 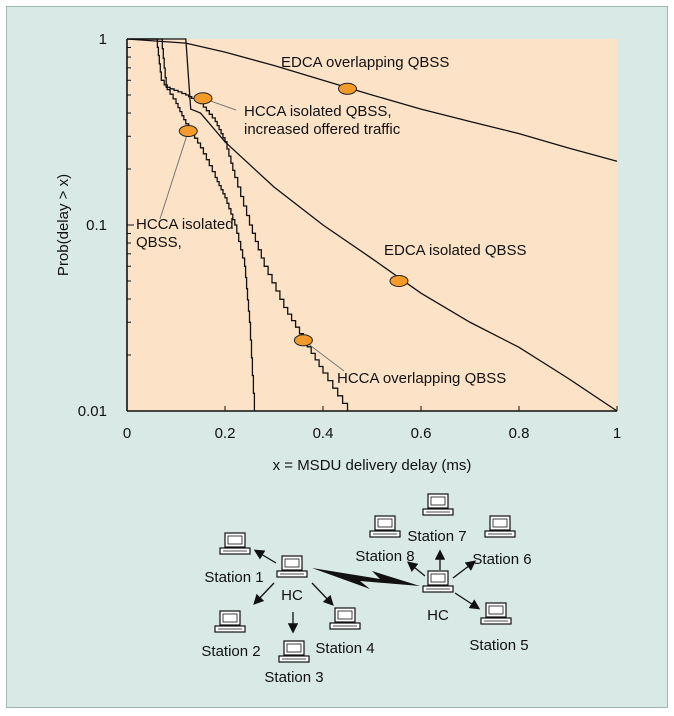 What do you see at coordinates (436, 536) in the screenshot?
I see `station-label: Station 7` at bounding box center [436, 536].